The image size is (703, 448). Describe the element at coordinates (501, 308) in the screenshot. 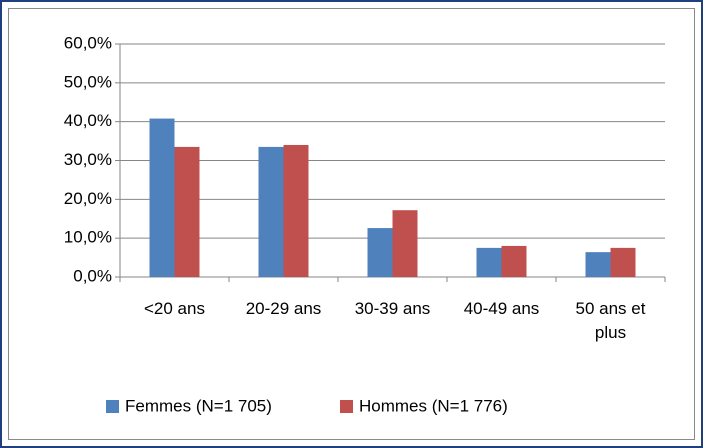

I see `x-tick-label: 40-49 ans` at that location.